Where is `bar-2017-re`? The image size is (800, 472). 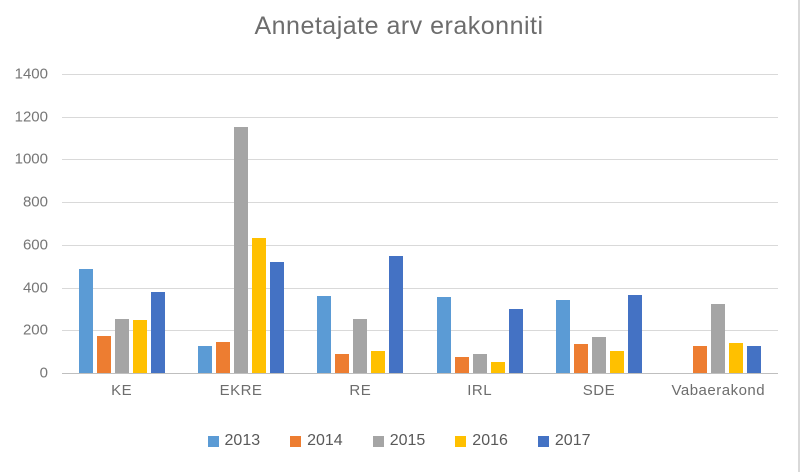
bar-2017-re is located at coordinates (396, 314).